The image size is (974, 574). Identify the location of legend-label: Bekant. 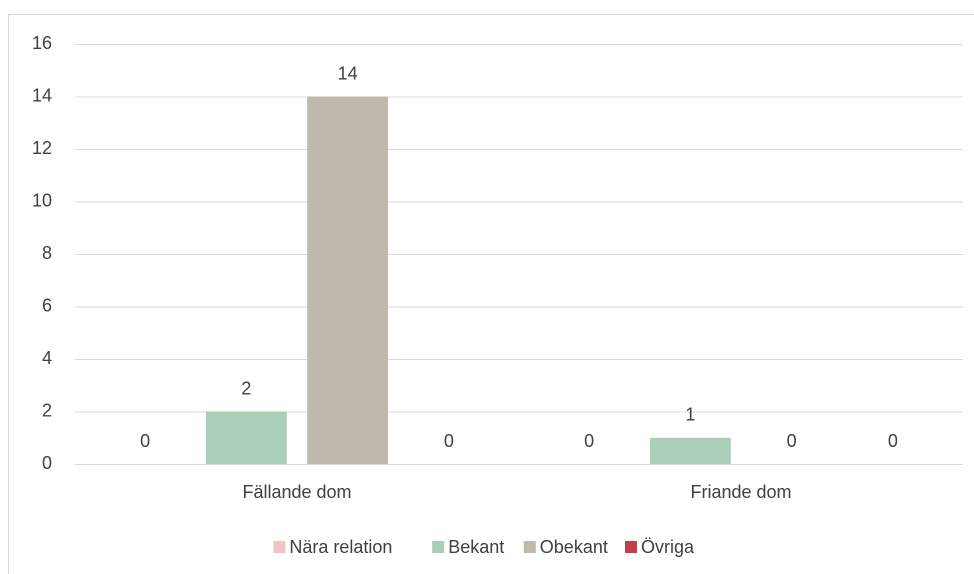
(476, 547).